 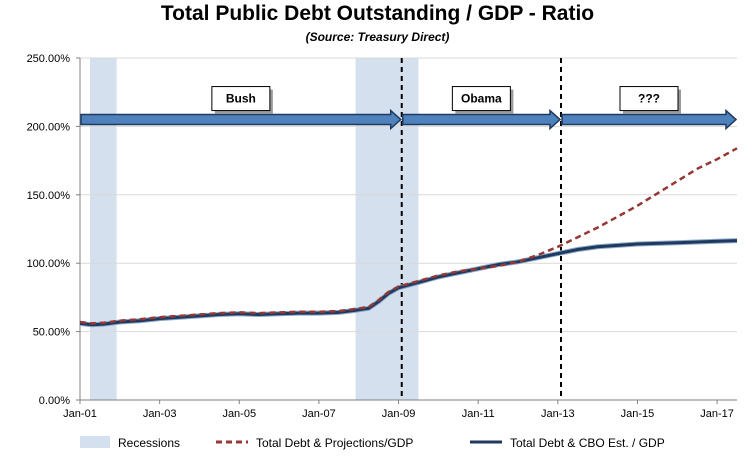 I want to click on y-tick-label: 0.00%, so click(x=54, y=401).